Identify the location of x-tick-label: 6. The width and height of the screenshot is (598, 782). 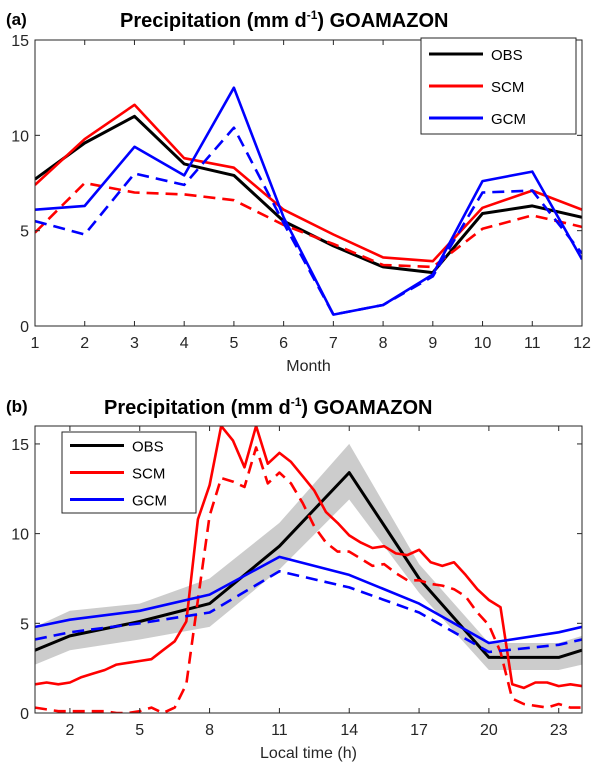
(283, 343).